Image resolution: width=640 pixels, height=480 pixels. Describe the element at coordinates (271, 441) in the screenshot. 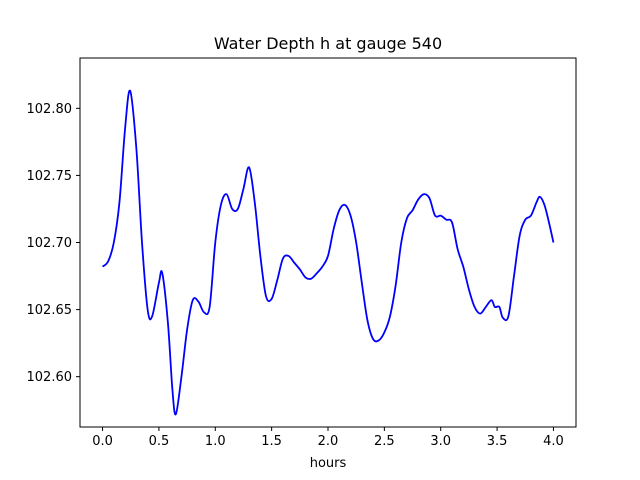

I see `x-tick-label: 1.5` at that location.